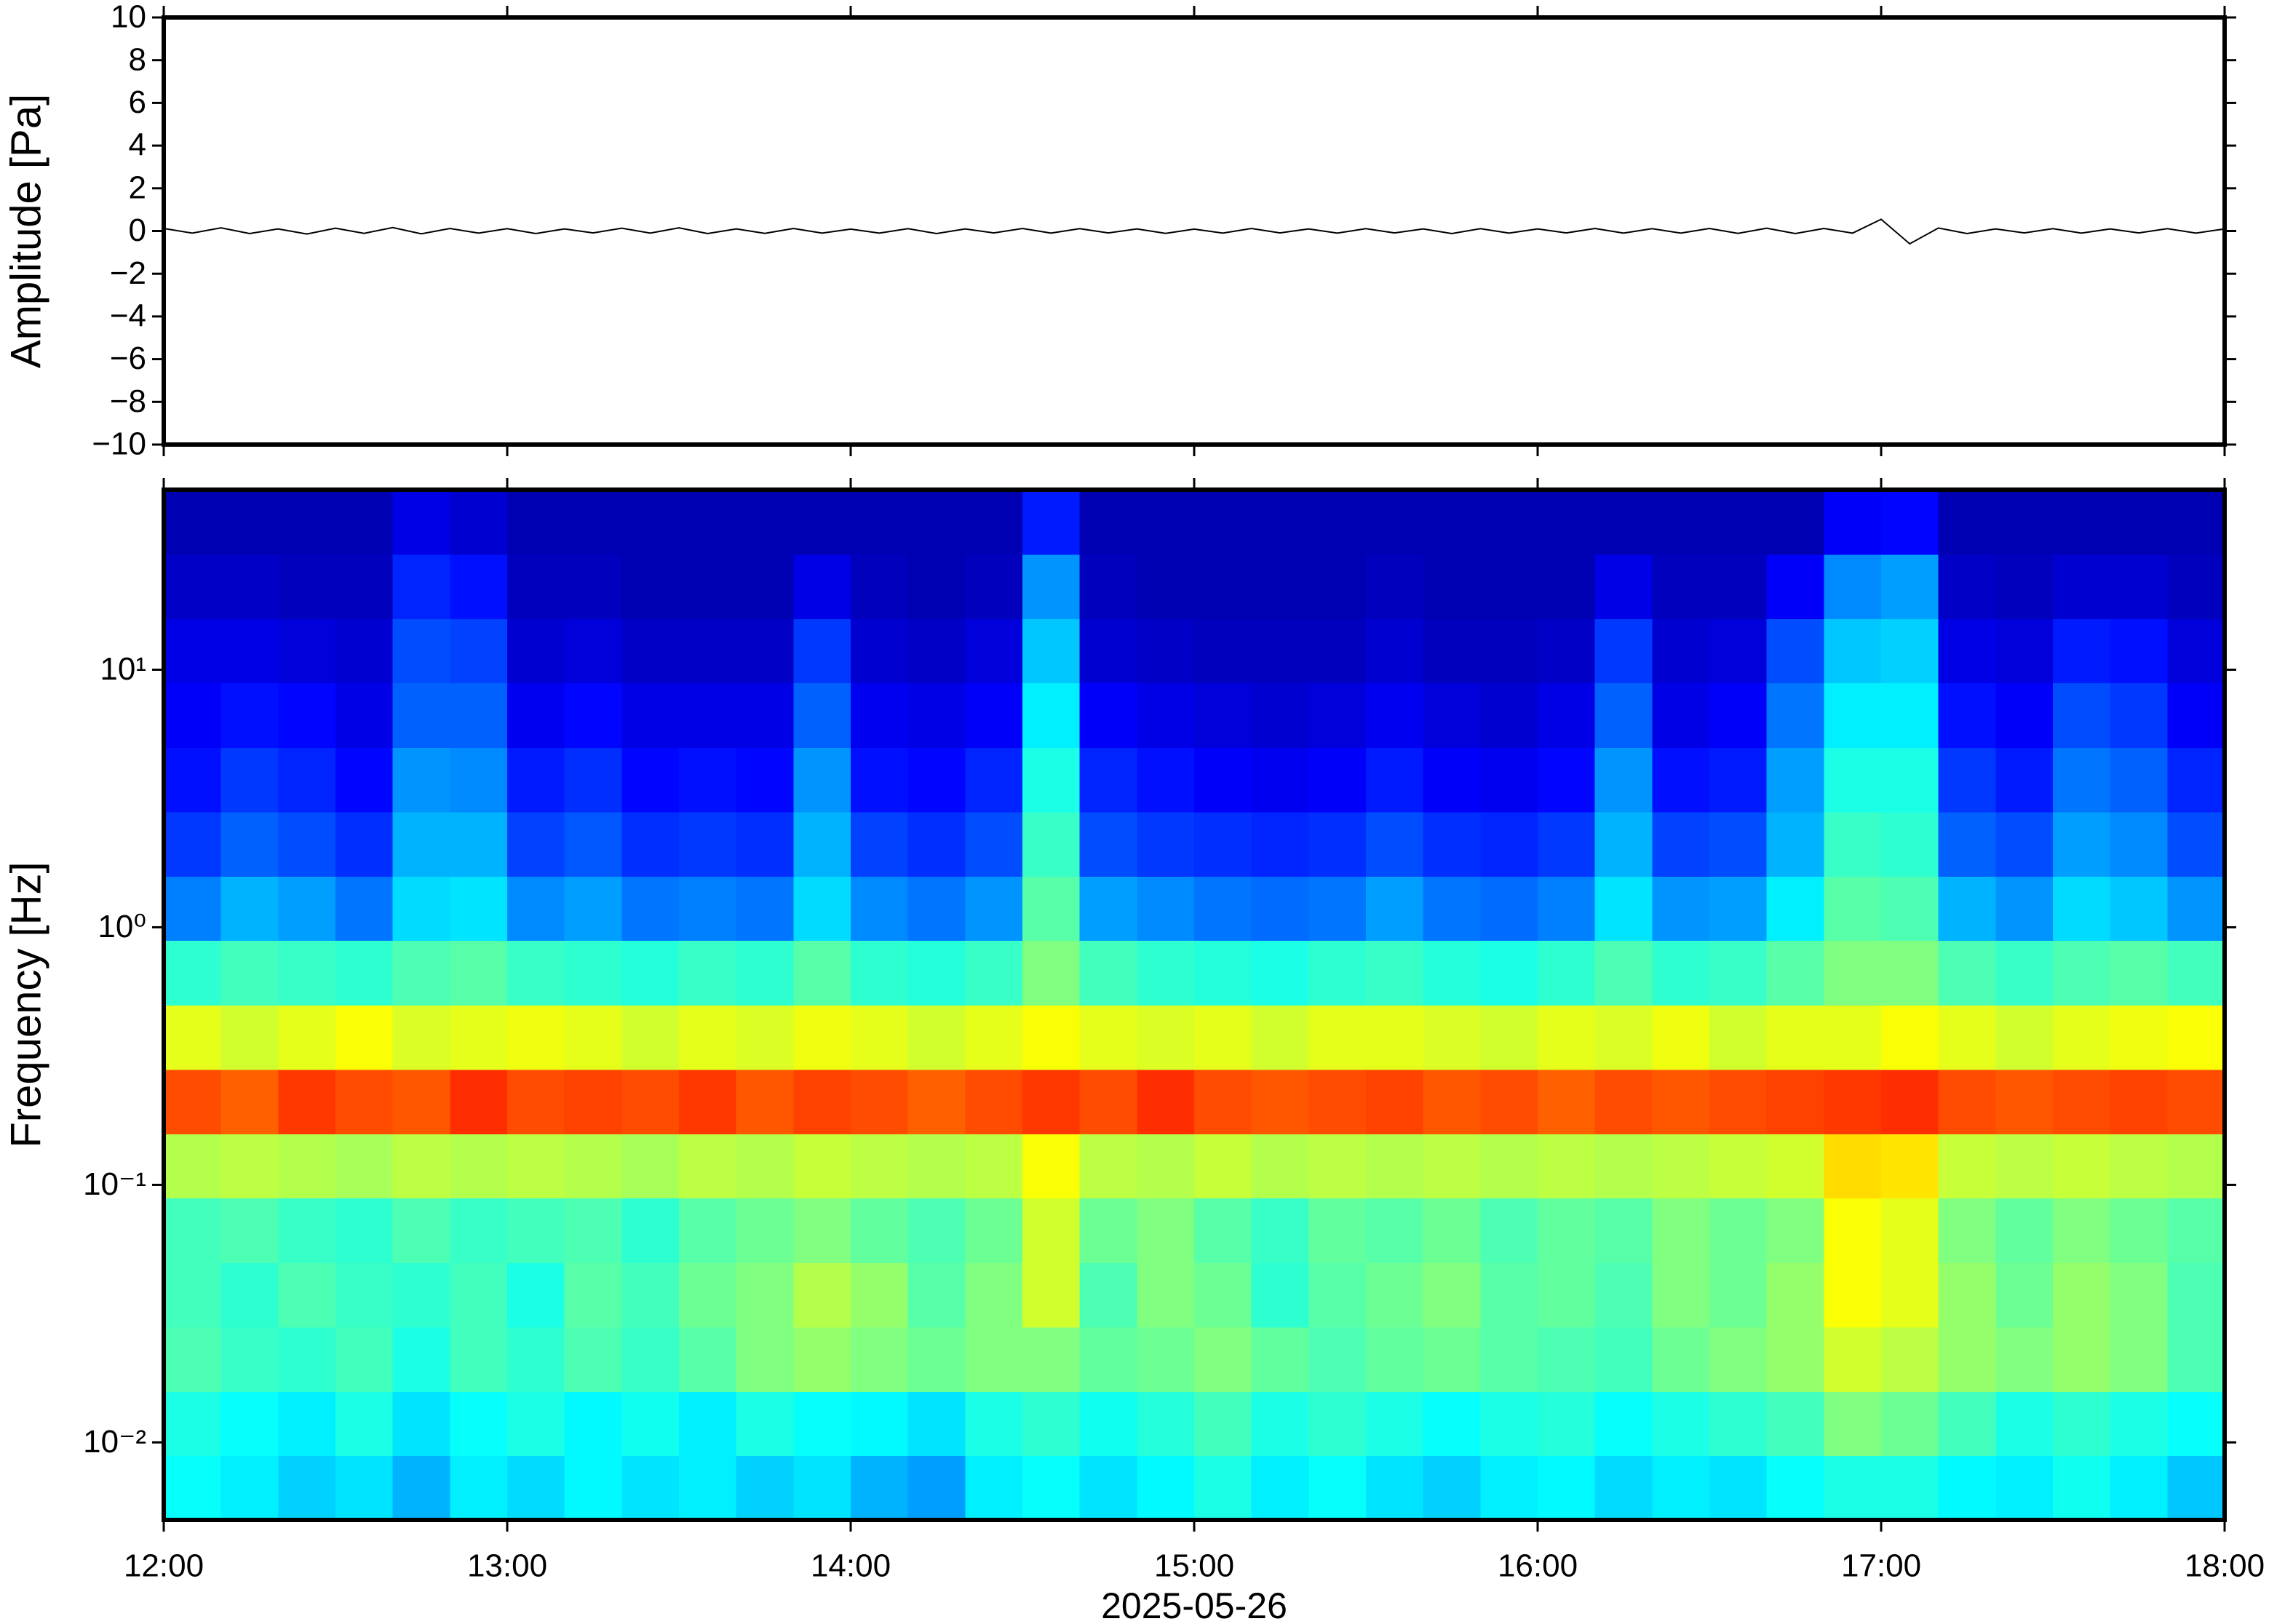 This screenshot has width=2269, height=1624. Describe the element at coordinates (25, 231) in the screenshot. I see `y-axis-title: Amplitude [Pa]` at that location.